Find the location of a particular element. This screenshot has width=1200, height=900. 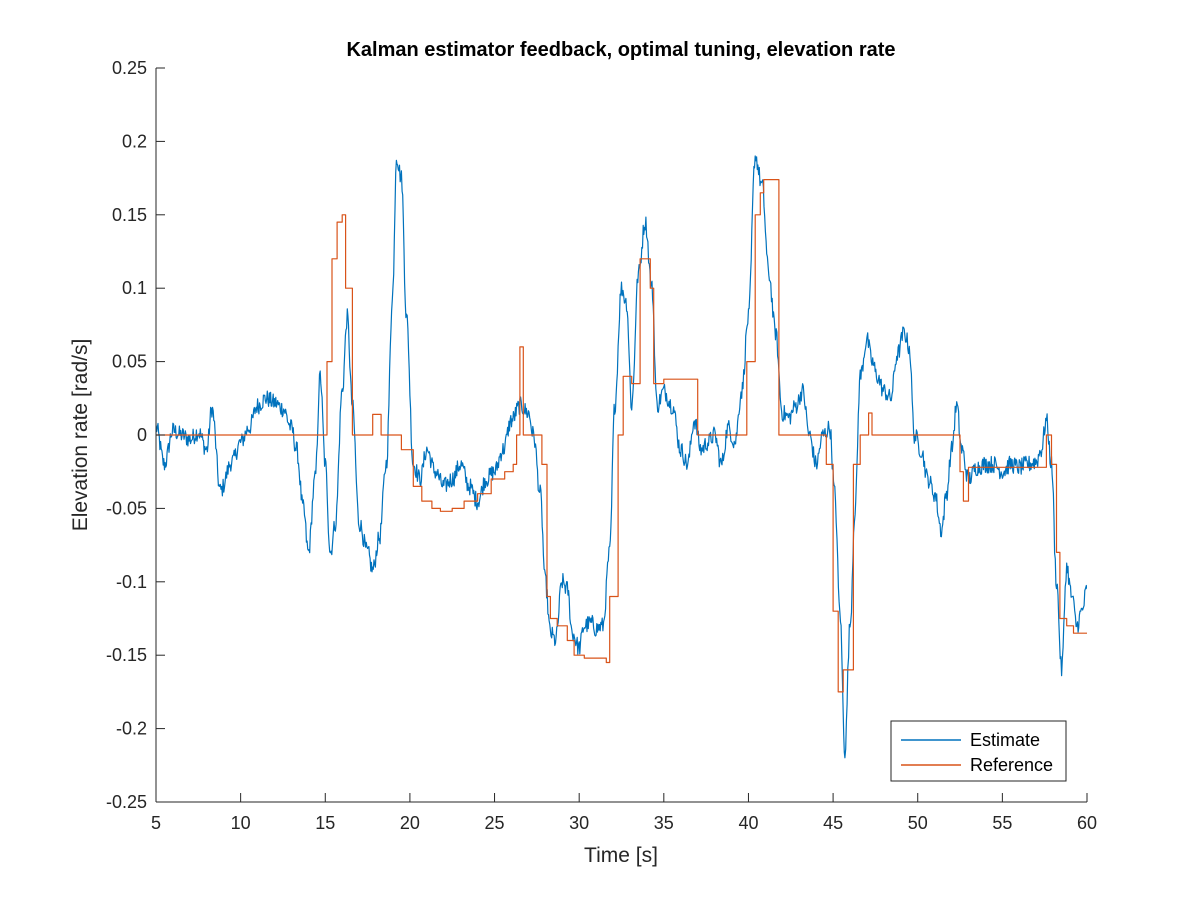

y-tick-label: -0.25 is located at coordinates (126, 802).